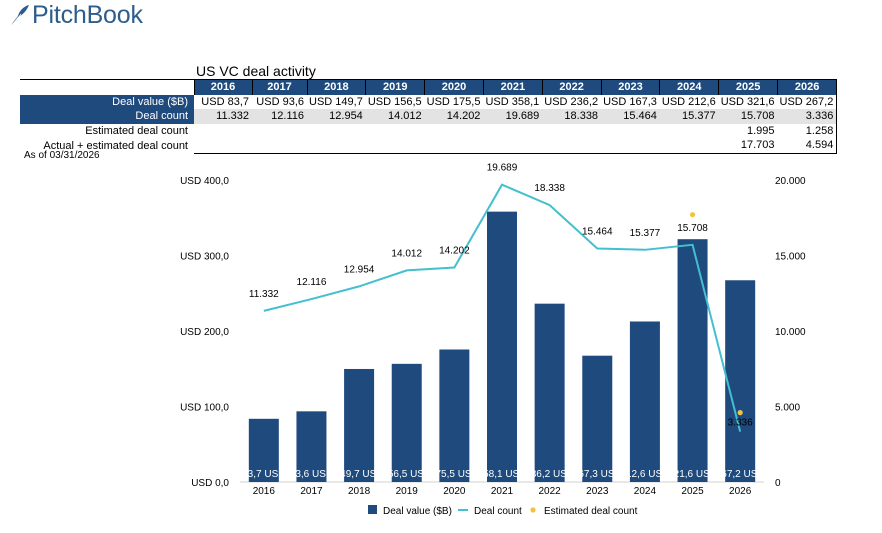 The width and height of the screenshot is (882, 533). Describe the element at coordinates (87, 14) in the screenshot. I see `brand-name: PitchBook` at that location.